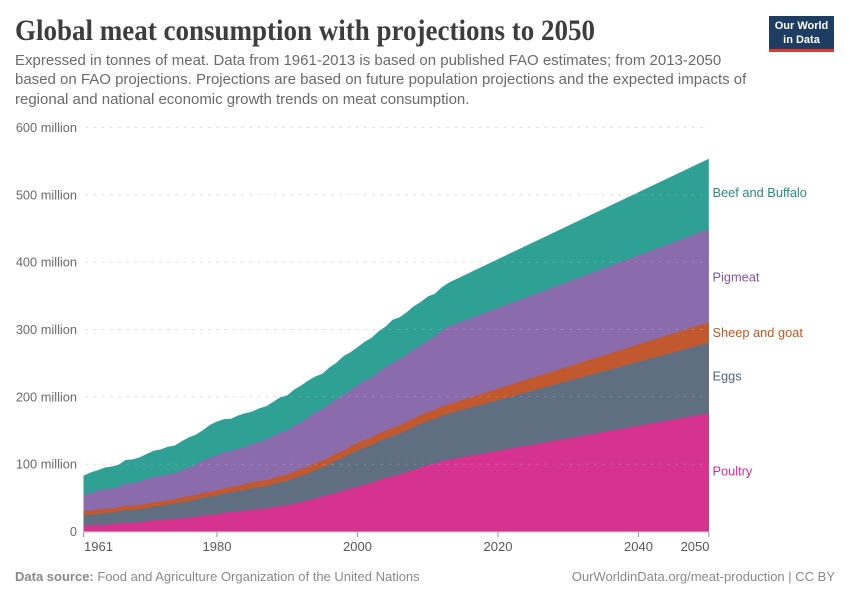 The width and height of the screenshot is (850, 600). What do you see at coordinates (46, 194) in the screenshot?
I see `svg-text: 500 million` at bounding box center [46, 194].